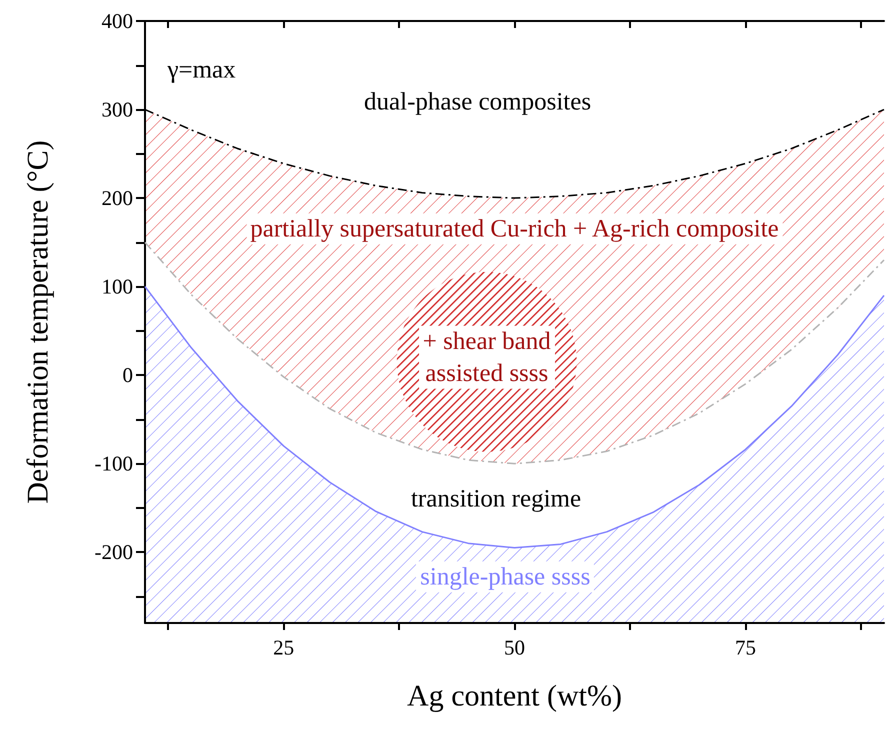 This screenshot has height=732, width=886. I want to click on annotation: + shear band assisted ssss, so click(486, 357).